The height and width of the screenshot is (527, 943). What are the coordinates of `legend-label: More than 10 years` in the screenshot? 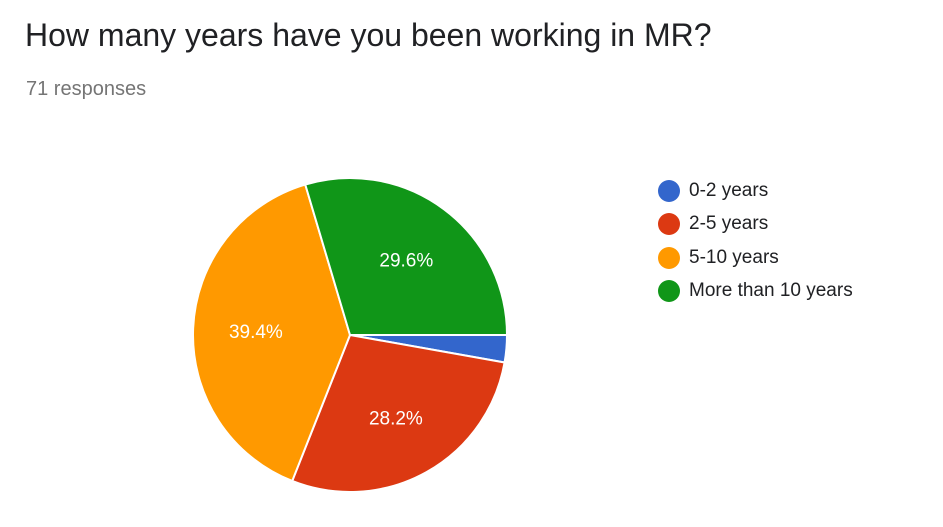 It's located at (771, 291).